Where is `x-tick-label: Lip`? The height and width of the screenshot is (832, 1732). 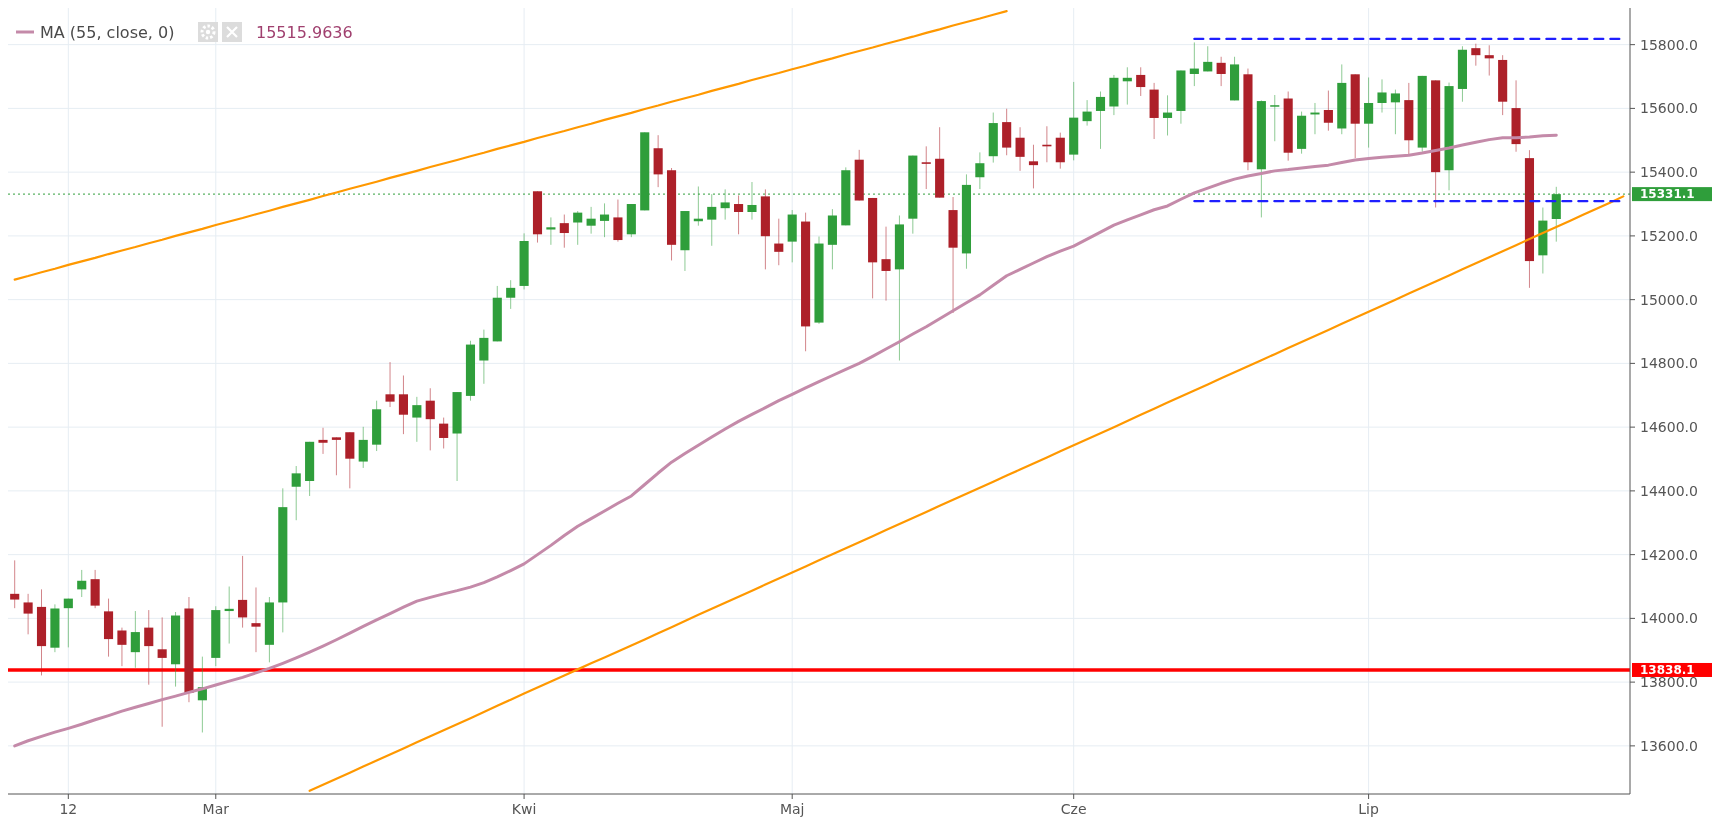
x-tick-label: Lip is located at coordinates (1368, 809).